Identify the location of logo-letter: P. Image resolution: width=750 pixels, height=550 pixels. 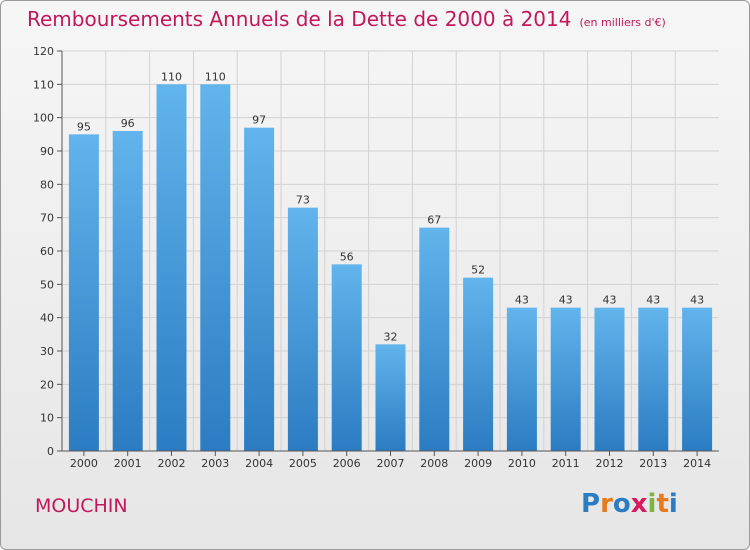
(591, 504).